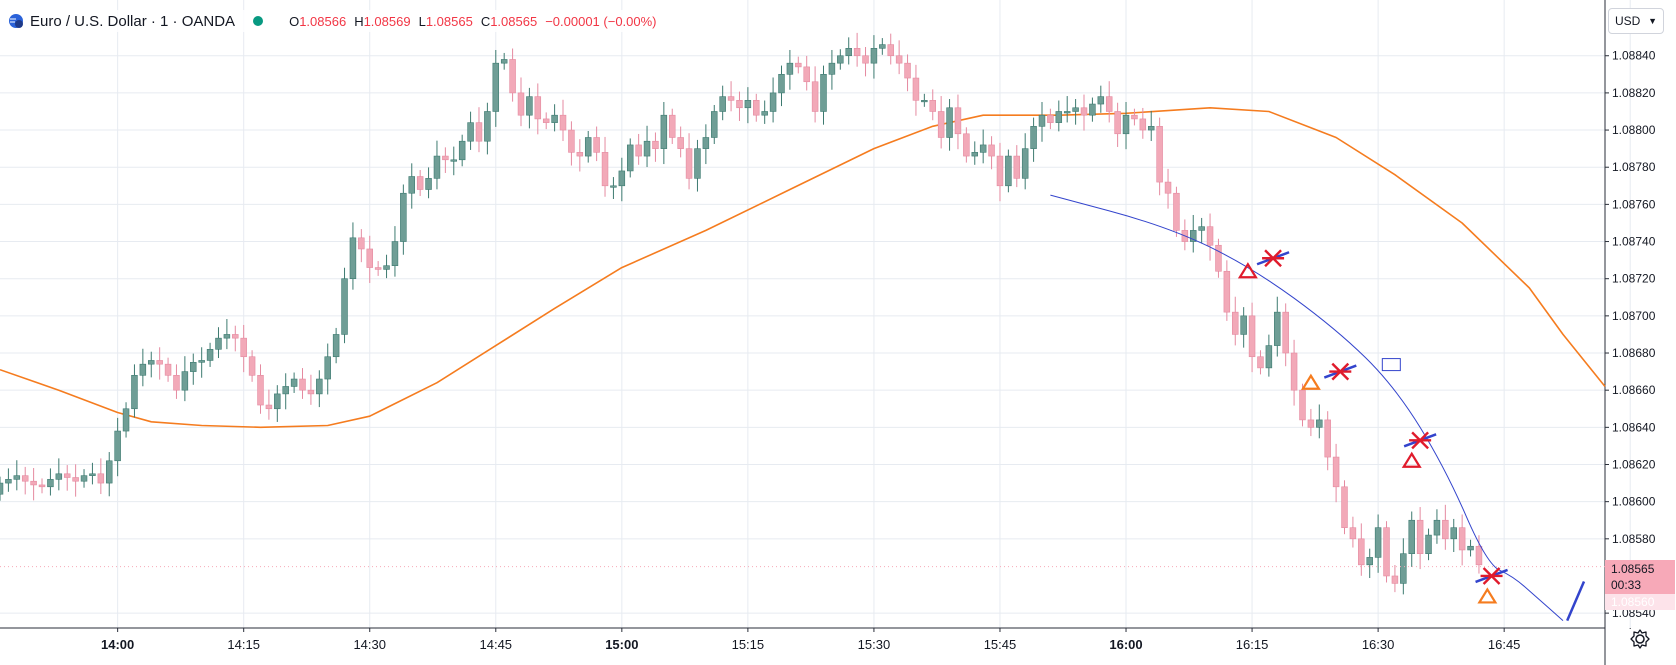  Describe the element at coordinates (323, 21) in the screenshot. I see `open-value: 1.08566` at that location.